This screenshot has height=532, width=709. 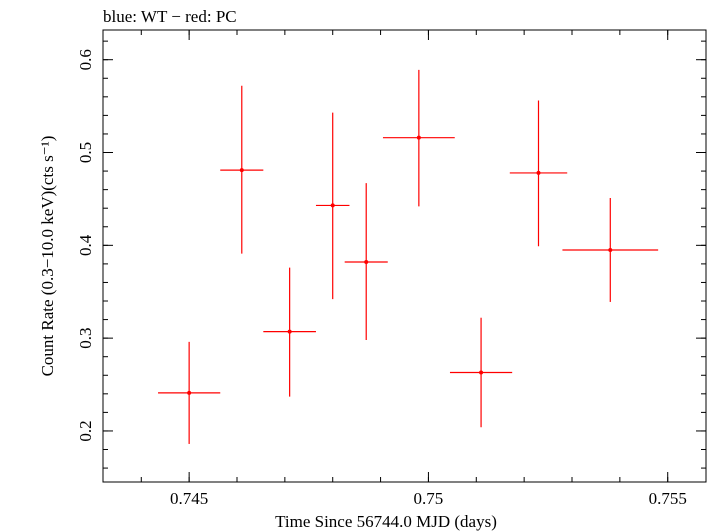 I want to click on y-tick-label: 0.6, so click(x=85, y=59).